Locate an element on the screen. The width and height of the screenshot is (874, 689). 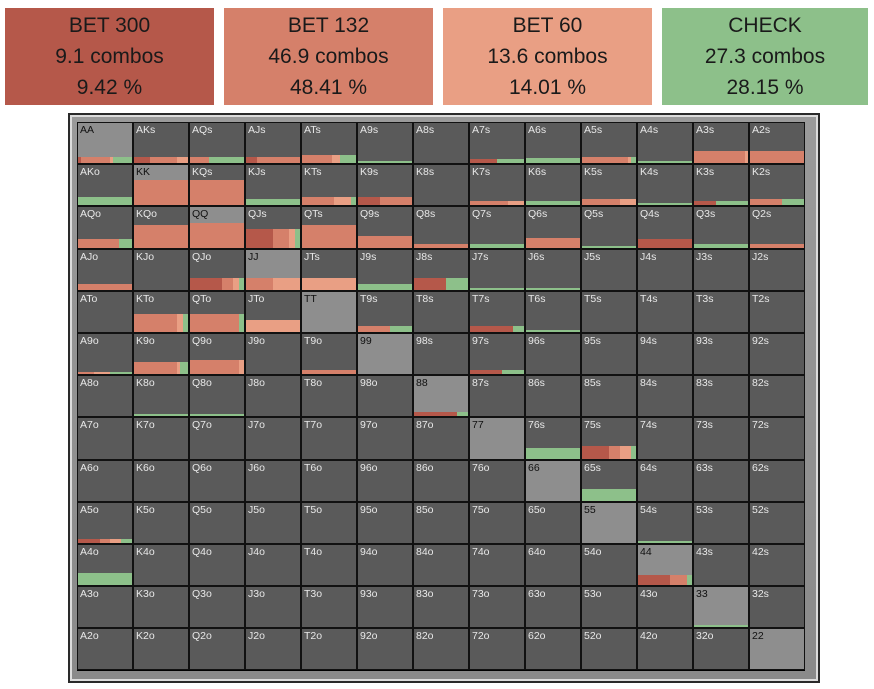
hand-cell: 64s is located at coordinates (665, 480).